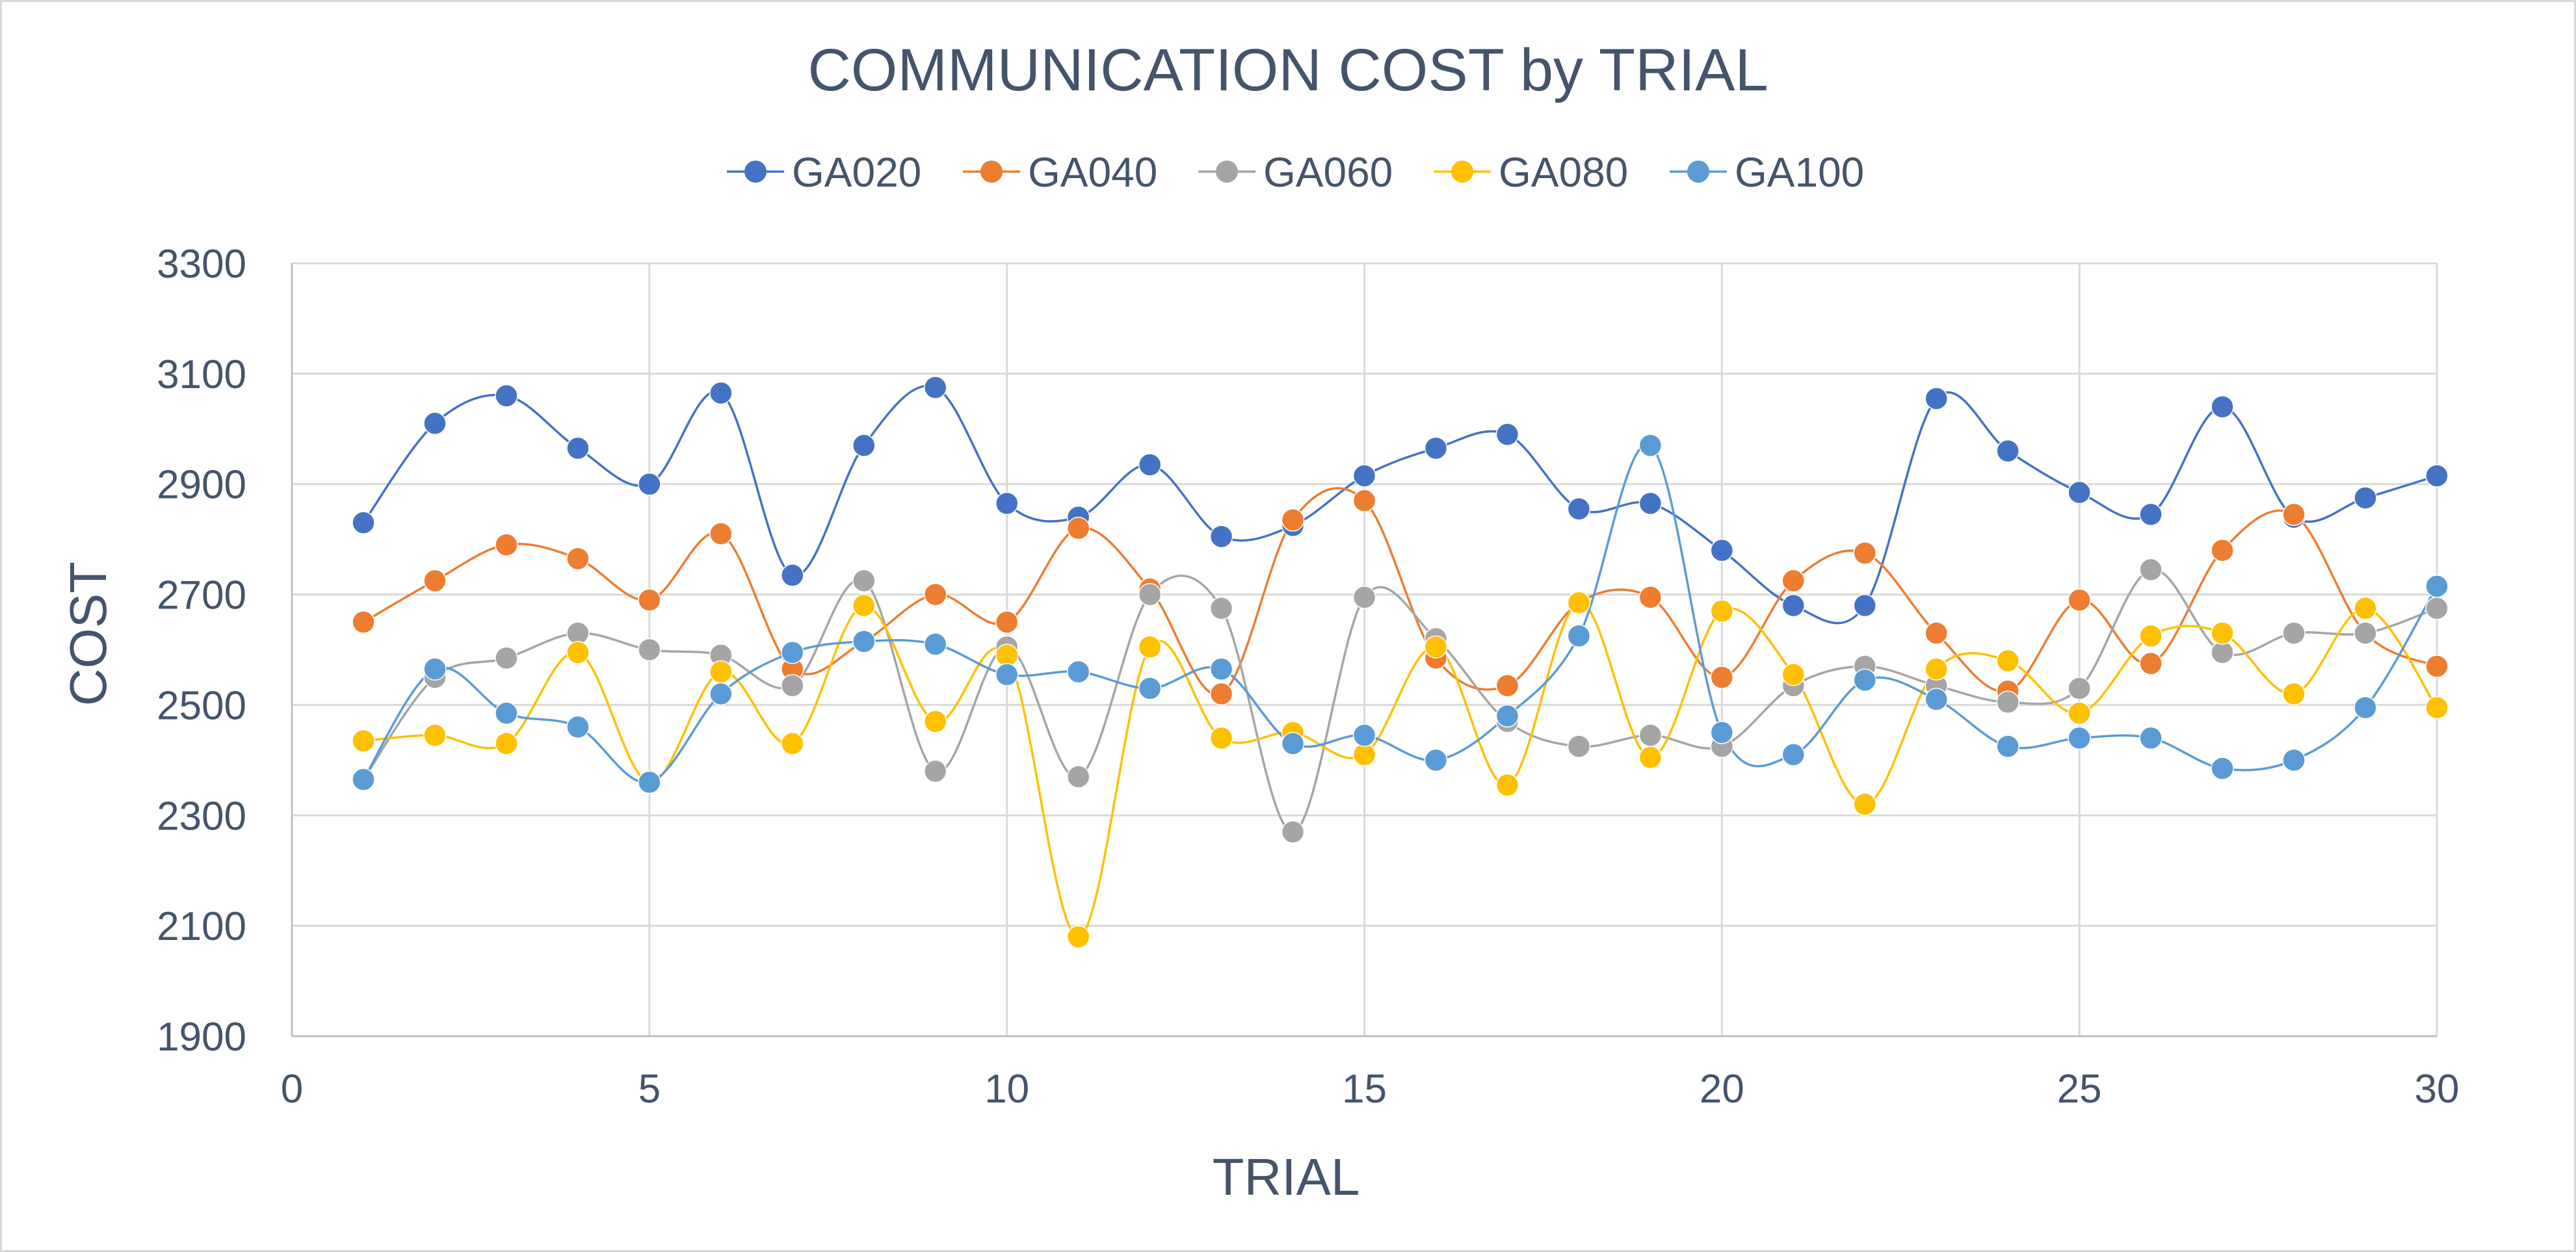 This screenshot has height=1252, width=2576. I want to click on x-tick-label: 30, so click(2437, 1089).